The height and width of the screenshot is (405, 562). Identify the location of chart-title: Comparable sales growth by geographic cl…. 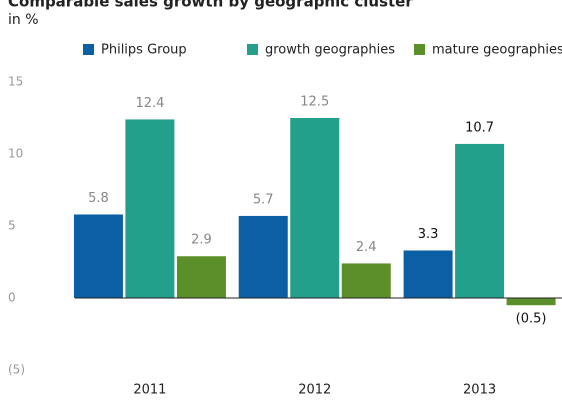
(210, 5).